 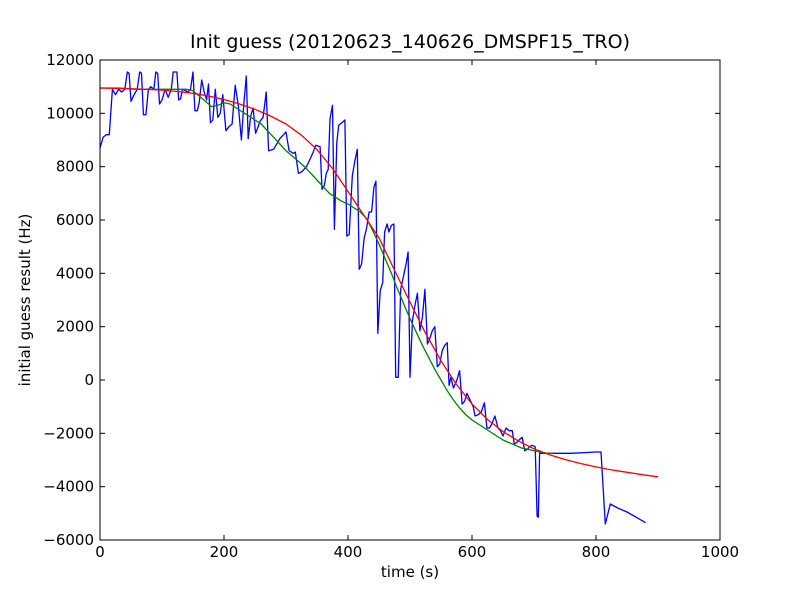 What do you see at coordinates (410, 42) in the screenshot?
I see `chart-title: Init guess (20120623_140626_DMSPF15_TRO)` at bounding box center [410, 42].